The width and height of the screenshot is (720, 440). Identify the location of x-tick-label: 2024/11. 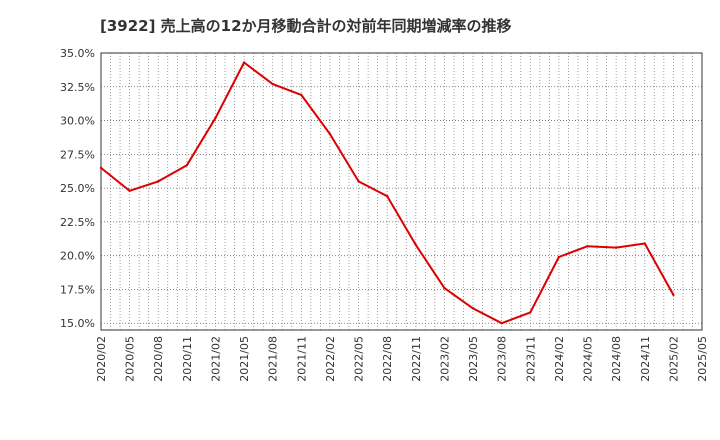
(645, 359).